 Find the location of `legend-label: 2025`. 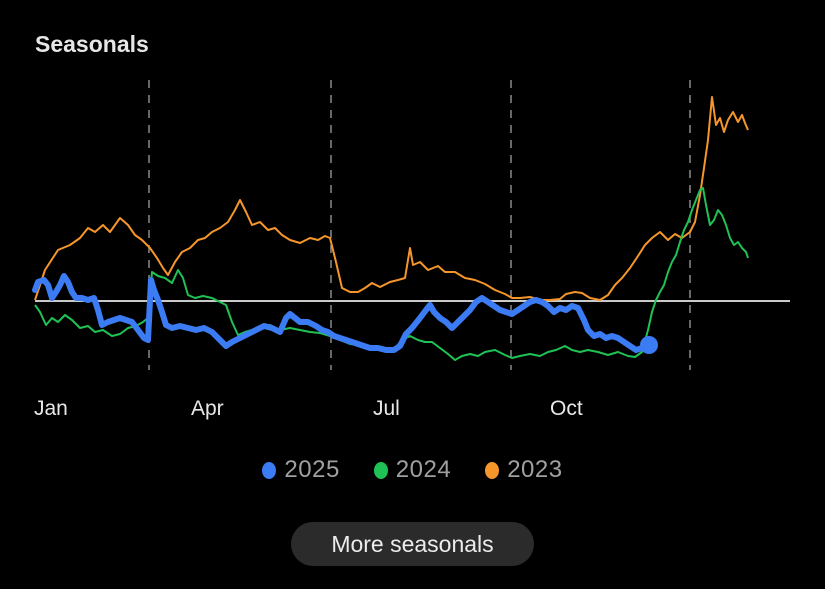

legend-label: 2025 is located at coordinates (312, 469).